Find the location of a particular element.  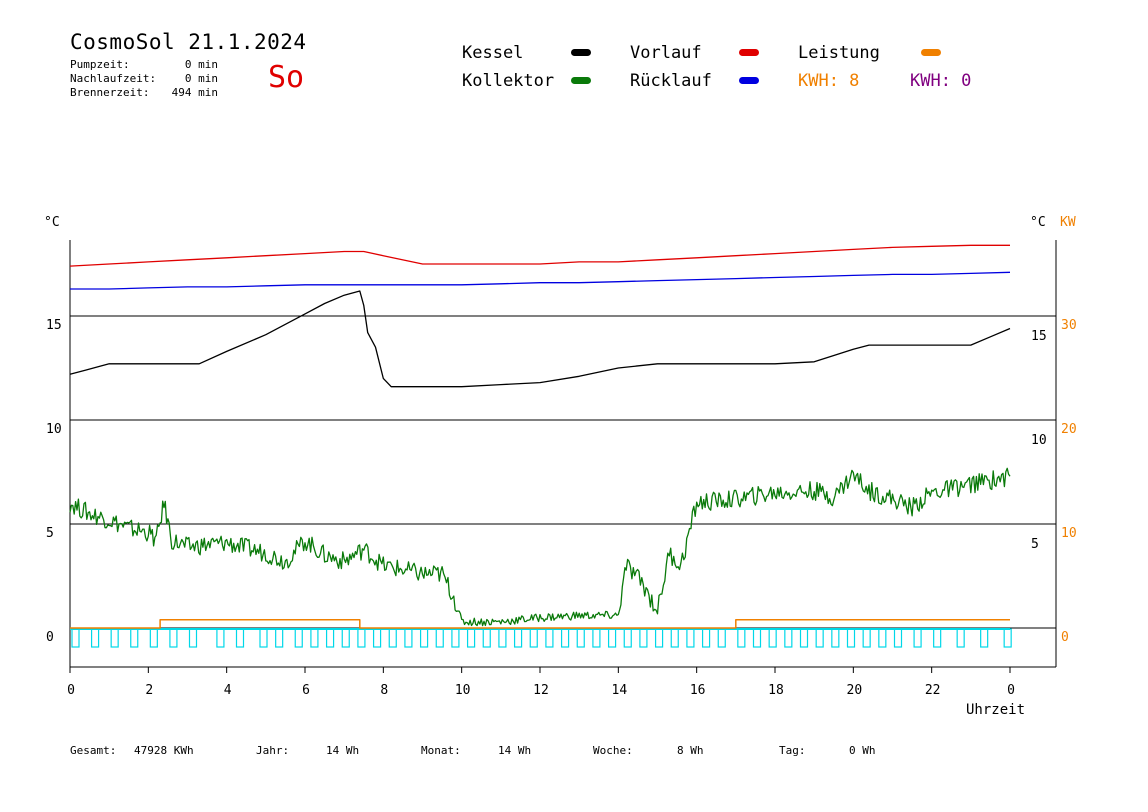

kwh-other-label: KWH: 0 is located at coordinates (941, 81).